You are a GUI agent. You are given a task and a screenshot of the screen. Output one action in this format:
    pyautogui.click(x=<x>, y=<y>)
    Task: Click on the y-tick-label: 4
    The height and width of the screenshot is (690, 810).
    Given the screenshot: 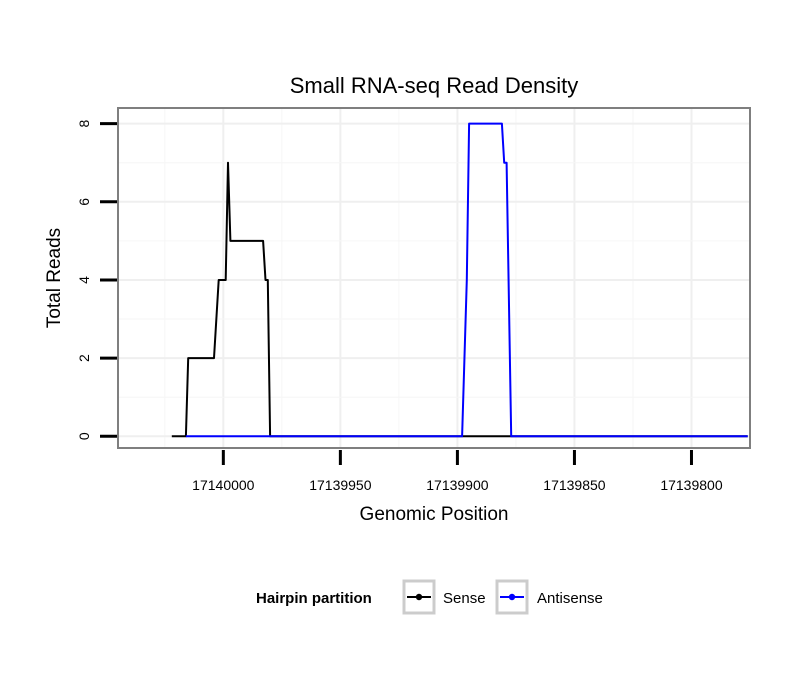 What is the action you would take?
    pyautogui.click(x=84, y=280)
    